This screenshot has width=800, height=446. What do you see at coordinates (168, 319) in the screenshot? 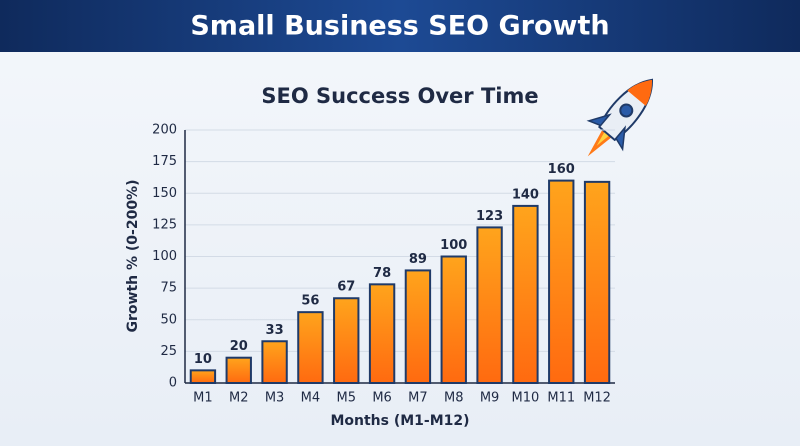
I see `y-tick-label: 50` at bounding box center [168, 319].